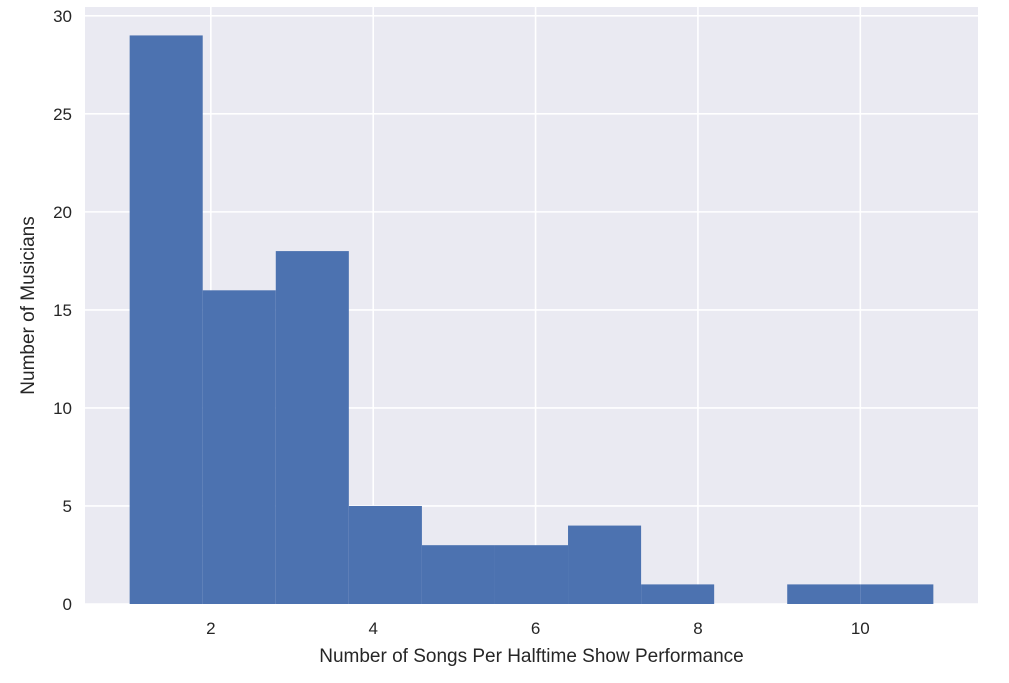 Image resolution: width=1009 pixels, height=683 pixels. What do you see at coordinates (67, 506) in the screenshot?
I see `y-tick-label: 5` at bounding box center [67, 506].